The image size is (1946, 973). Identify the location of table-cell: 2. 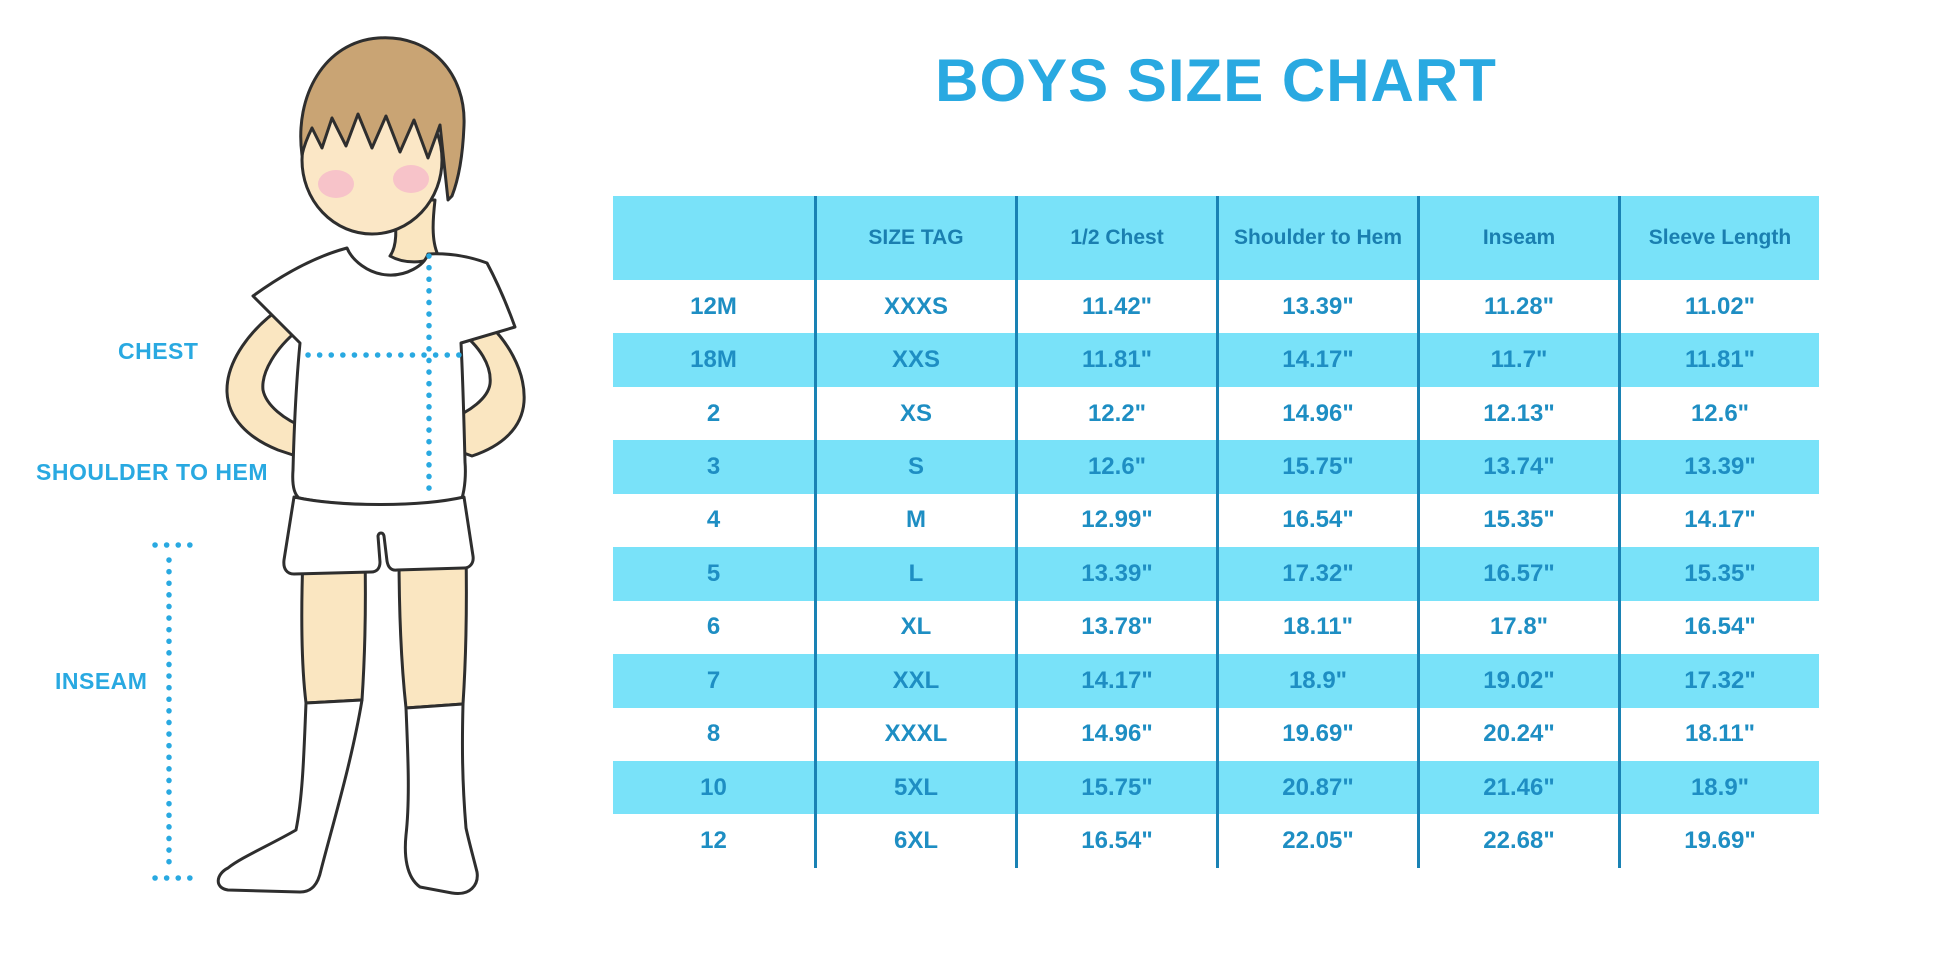
(713, 413).